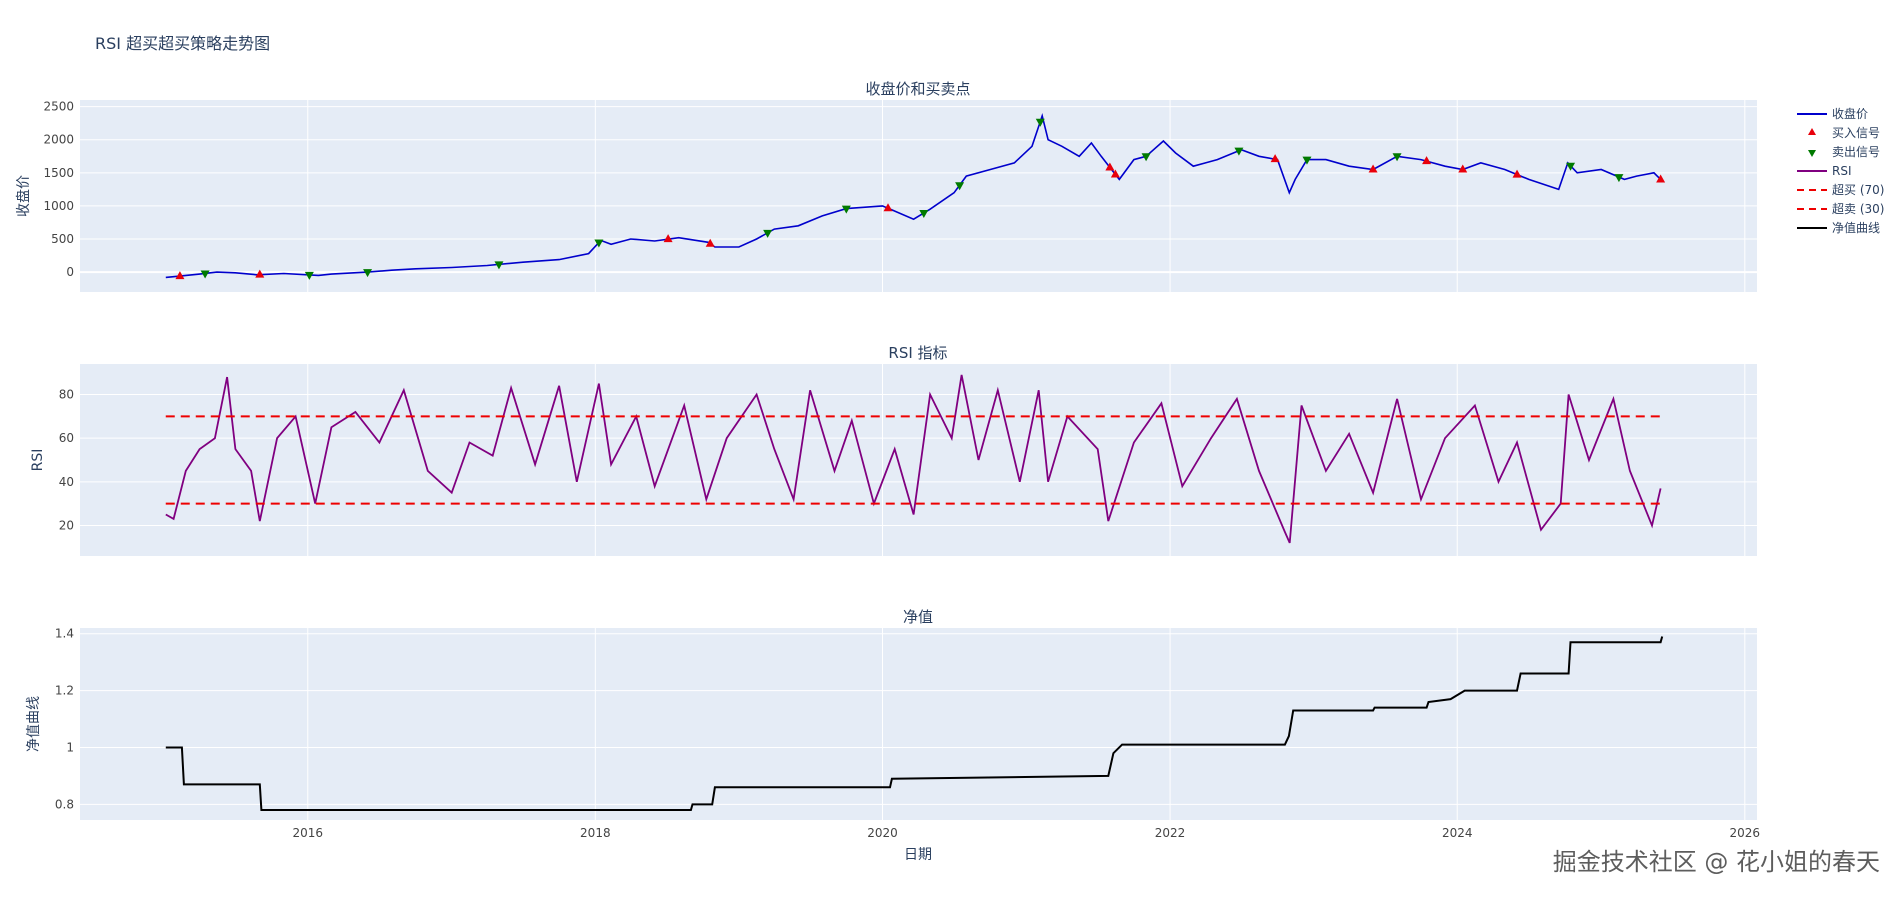 The width and height of the screenshot is (1904, 900). I want to click on legend-item-rsi: RSI, so click(1824, 171).